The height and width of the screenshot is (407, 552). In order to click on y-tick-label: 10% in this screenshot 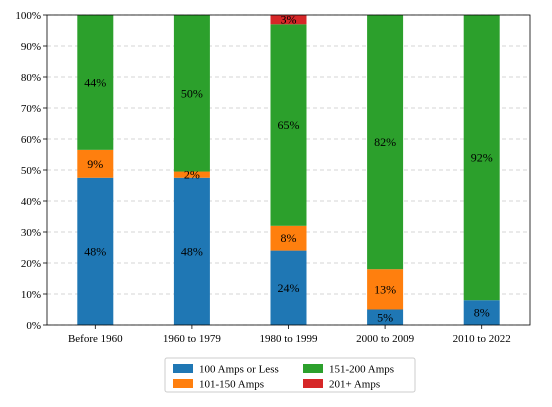, I will do `click(31, 295)`.